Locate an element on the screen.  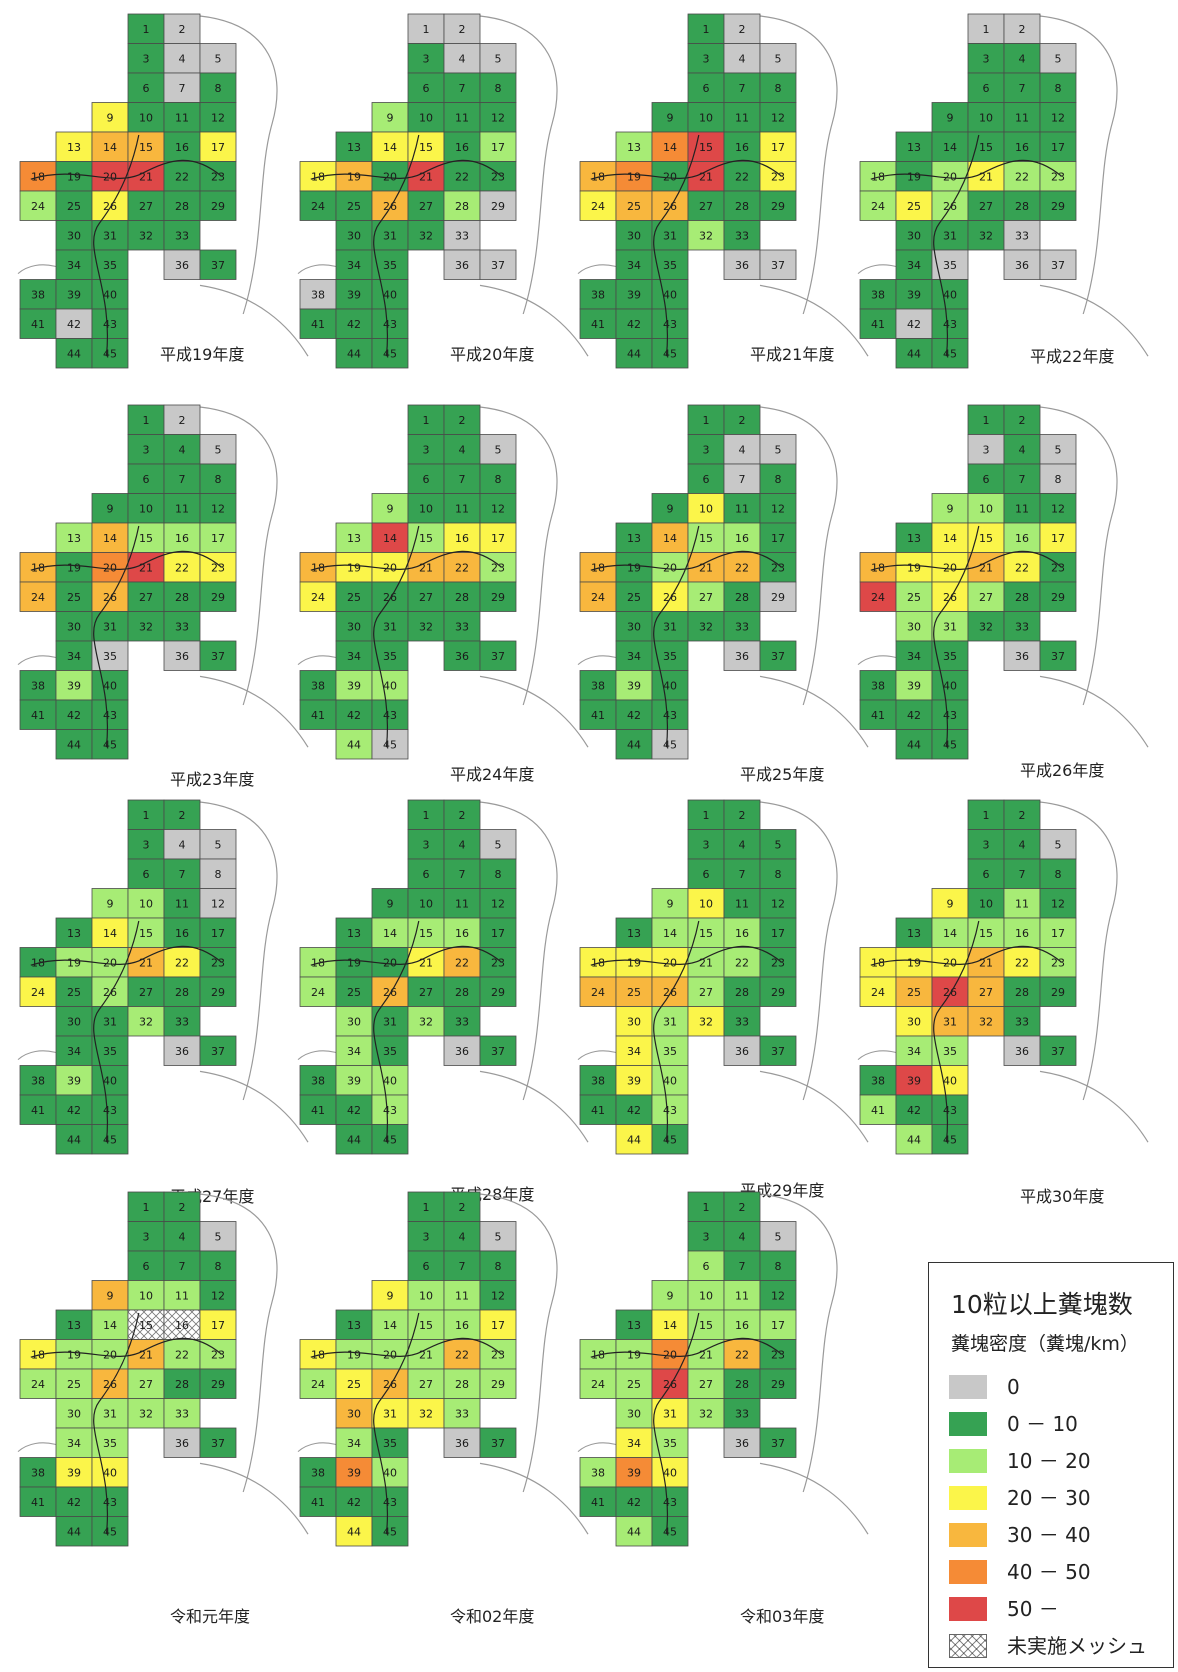
legend-label: 30 － 40 is located at coordinates (1049, 1535).